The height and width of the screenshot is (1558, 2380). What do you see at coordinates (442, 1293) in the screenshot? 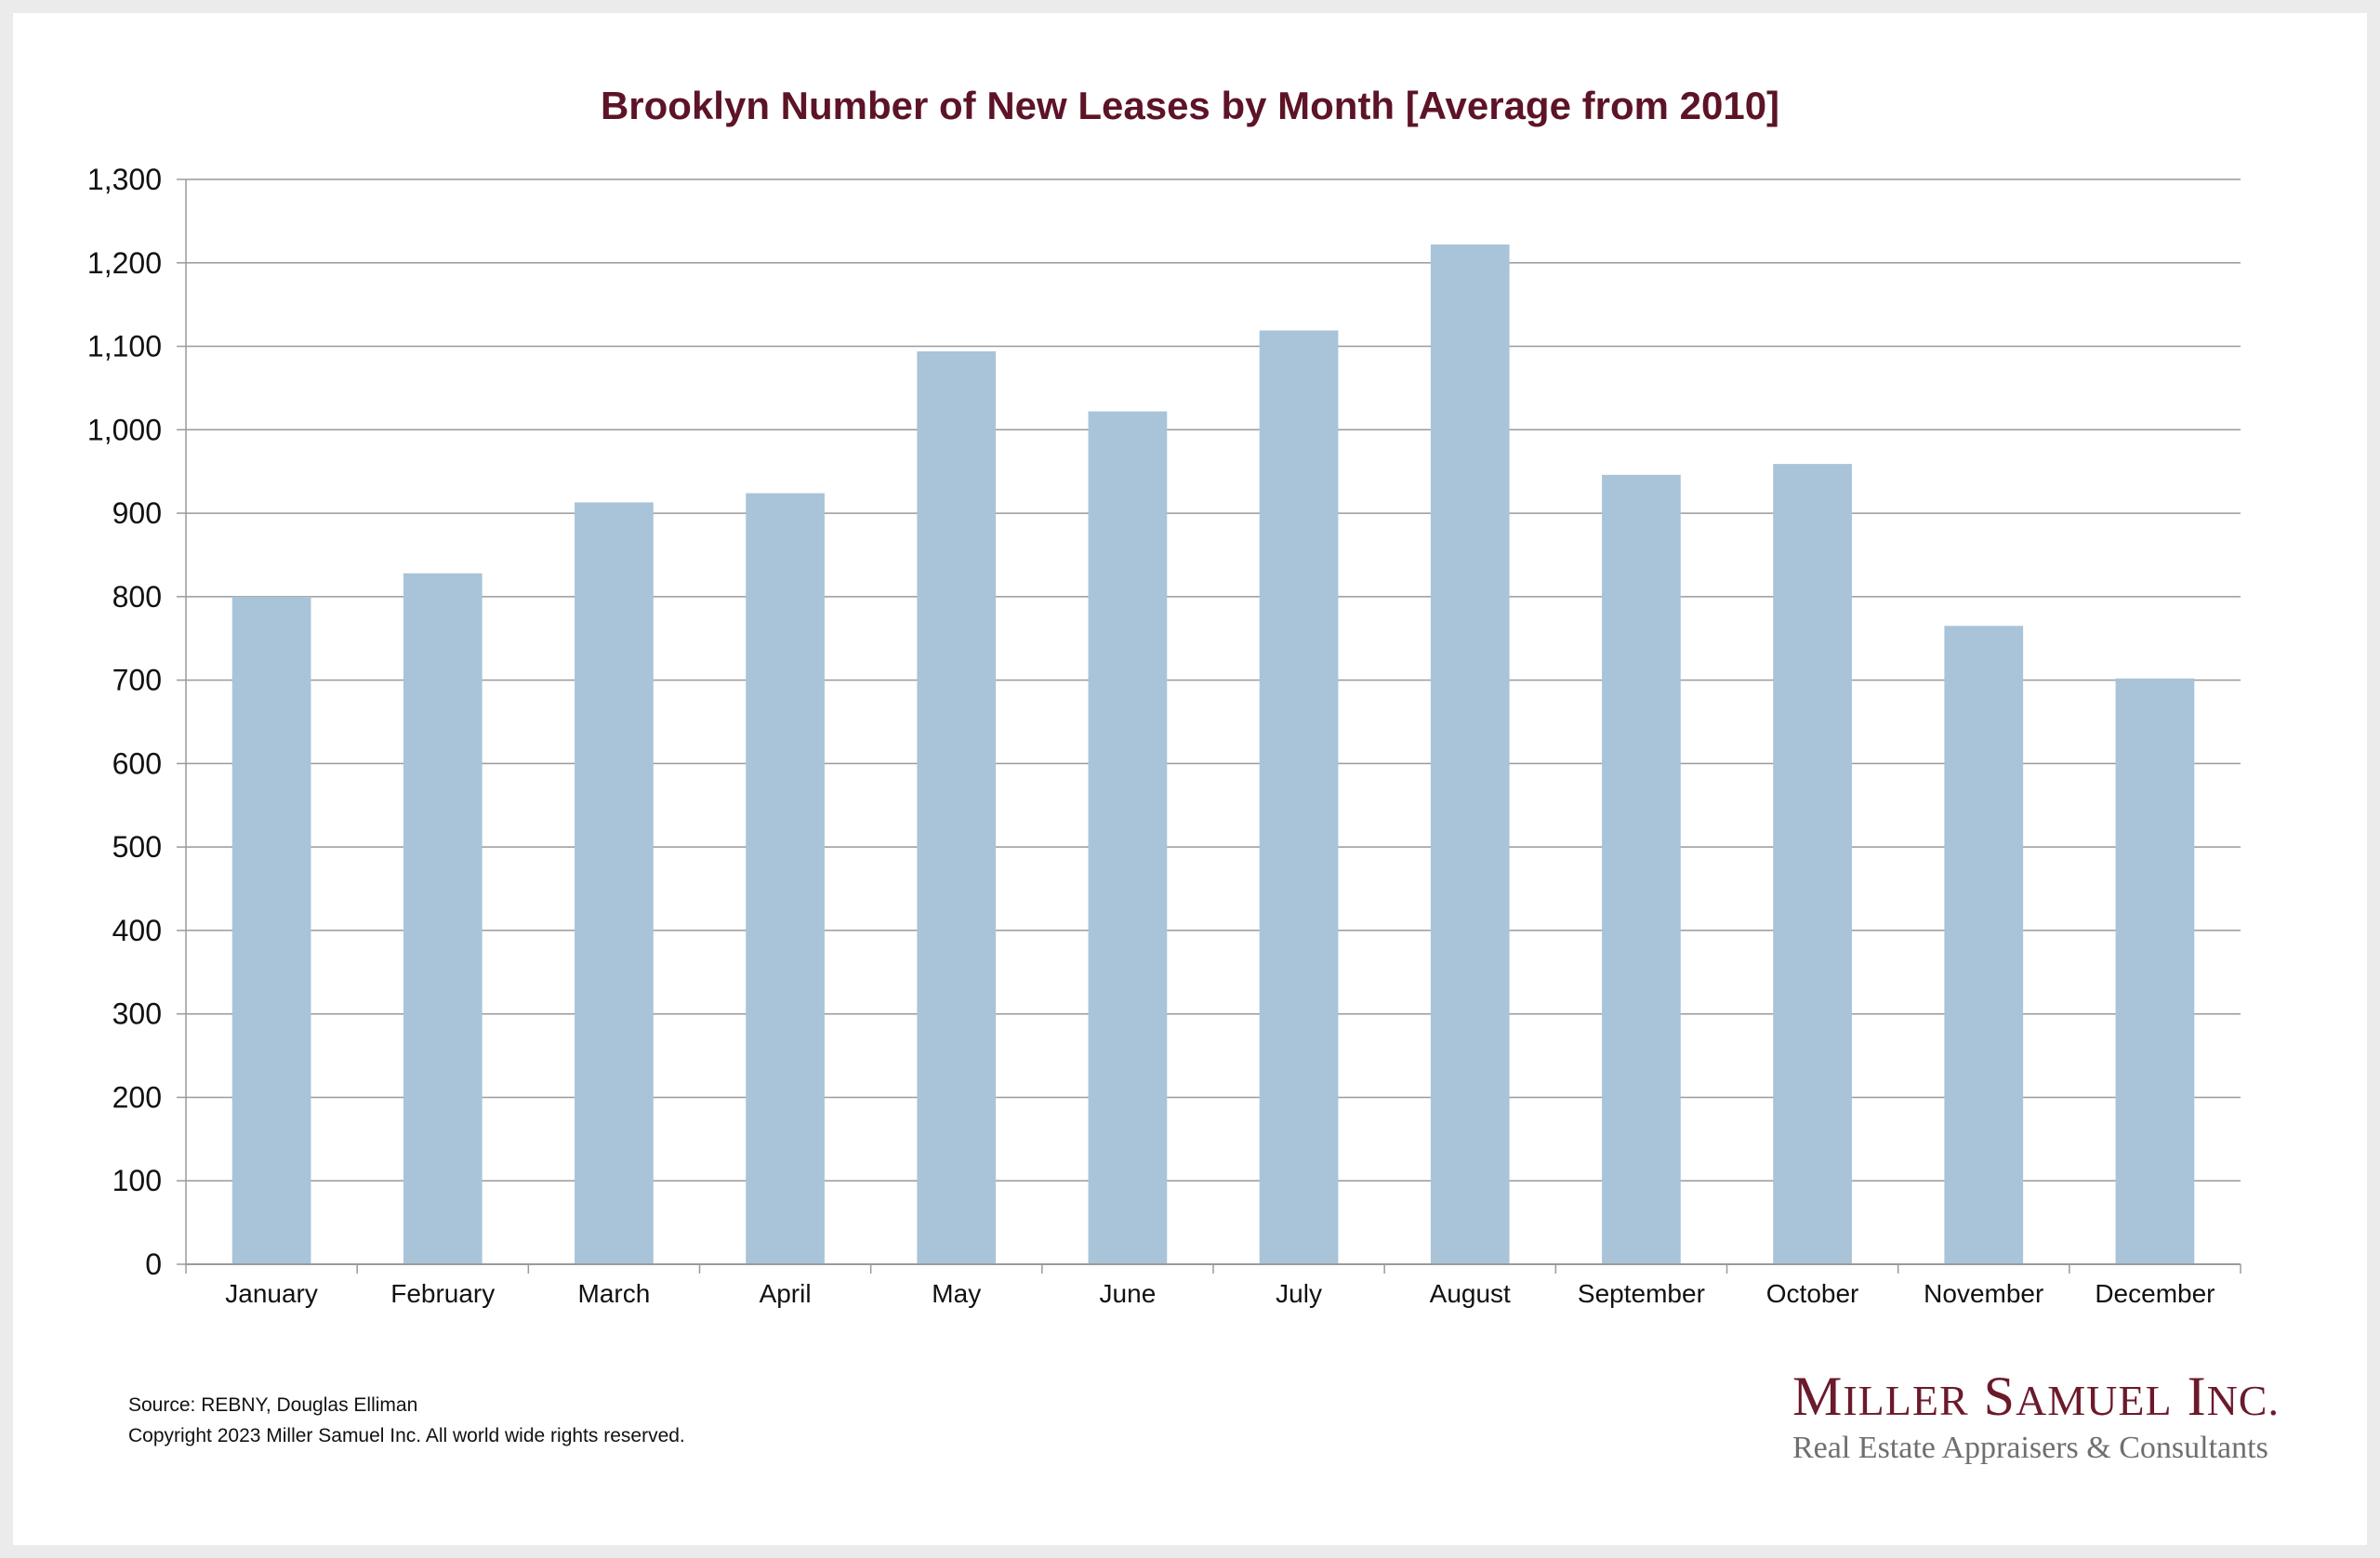
I see `x-tick-label: February` at bounding box center [442, 1293].